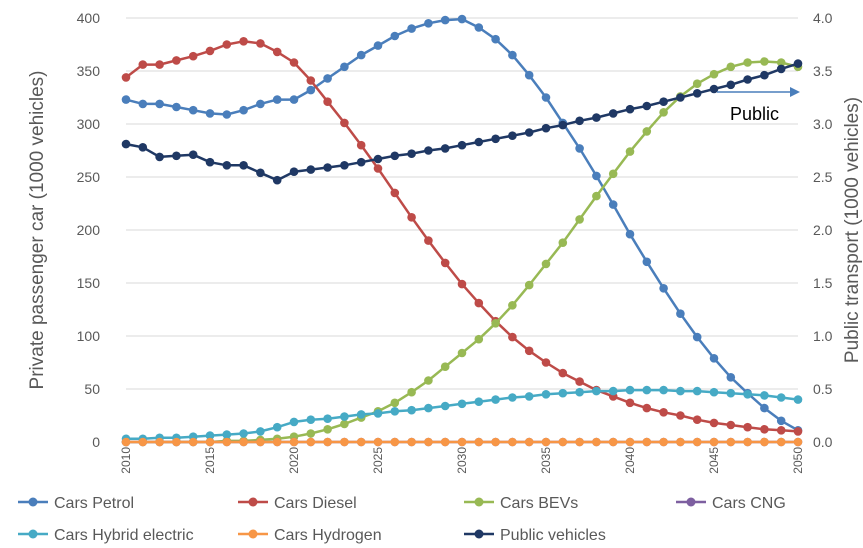  What do you see at coordinates (754, 114) in the screenshot?
I see `public-annotation-label: Public` at bounding box center [754, 114].